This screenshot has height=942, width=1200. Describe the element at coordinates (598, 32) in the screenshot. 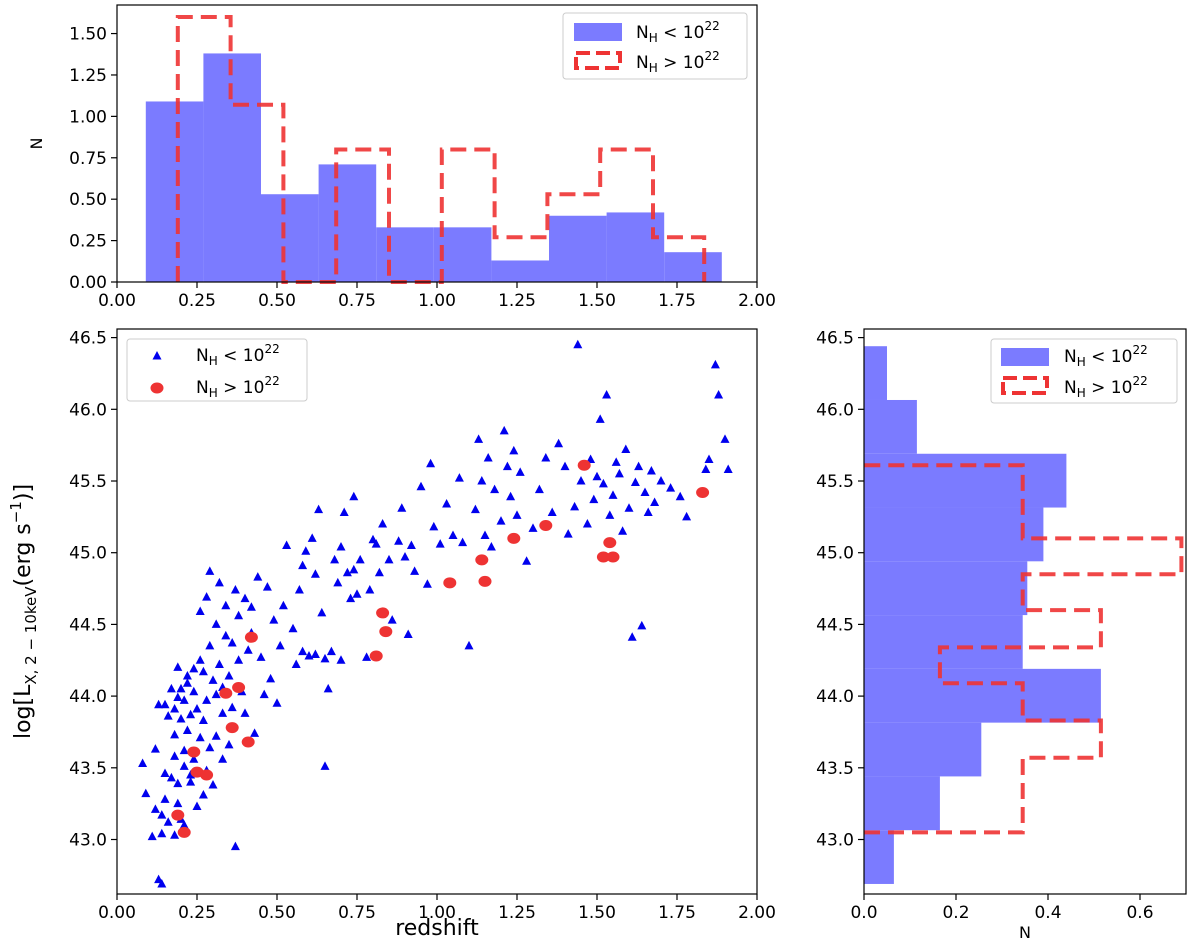

I see `legend-swatch-nh-low` at that location.